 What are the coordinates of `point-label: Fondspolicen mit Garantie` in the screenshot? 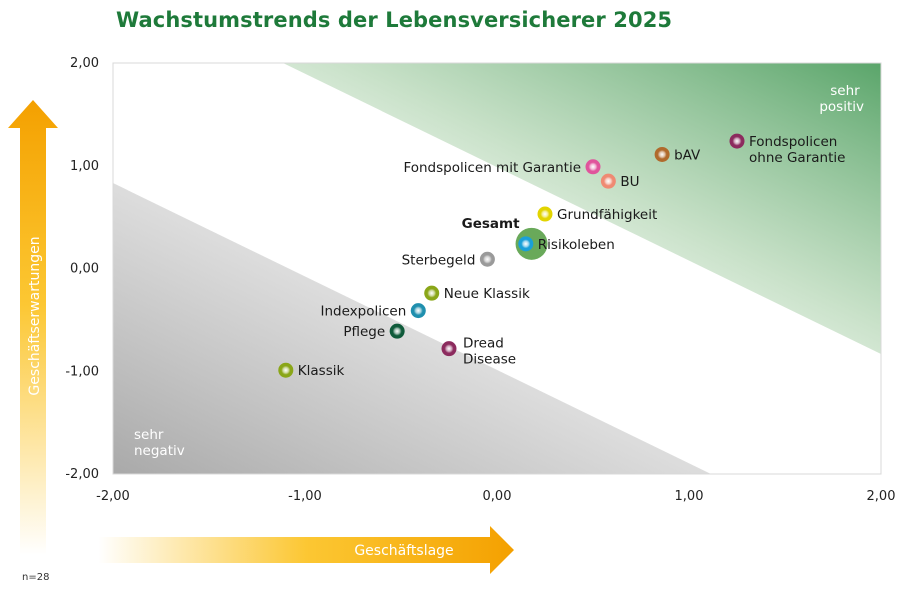 It's located at (492, 168).